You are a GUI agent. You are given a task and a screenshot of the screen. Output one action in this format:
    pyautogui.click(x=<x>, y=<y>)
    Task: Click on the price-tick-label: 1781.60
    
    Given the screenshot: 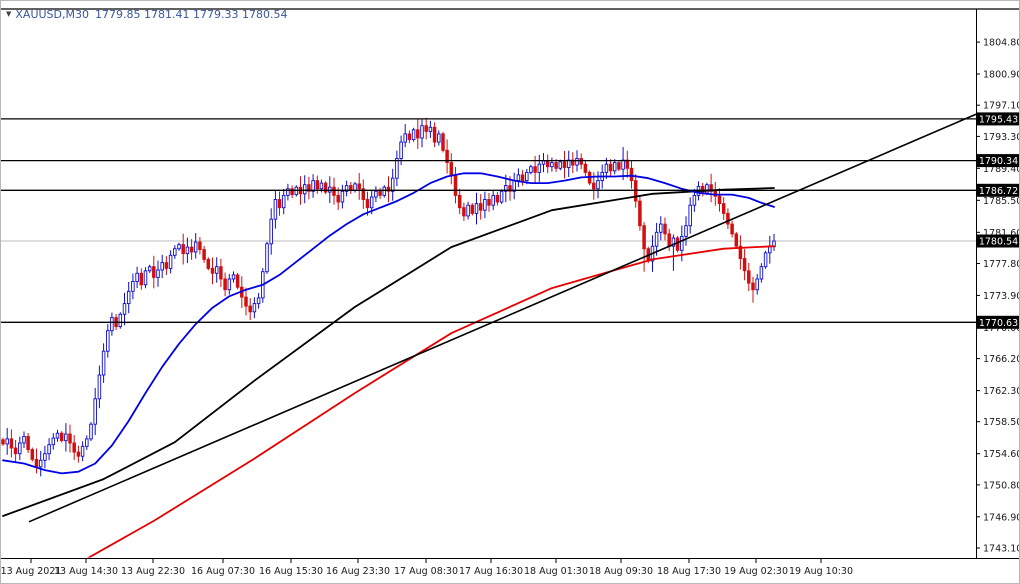 What is the action you would take?
    pyautogui.click(x=1001, y=233)
    